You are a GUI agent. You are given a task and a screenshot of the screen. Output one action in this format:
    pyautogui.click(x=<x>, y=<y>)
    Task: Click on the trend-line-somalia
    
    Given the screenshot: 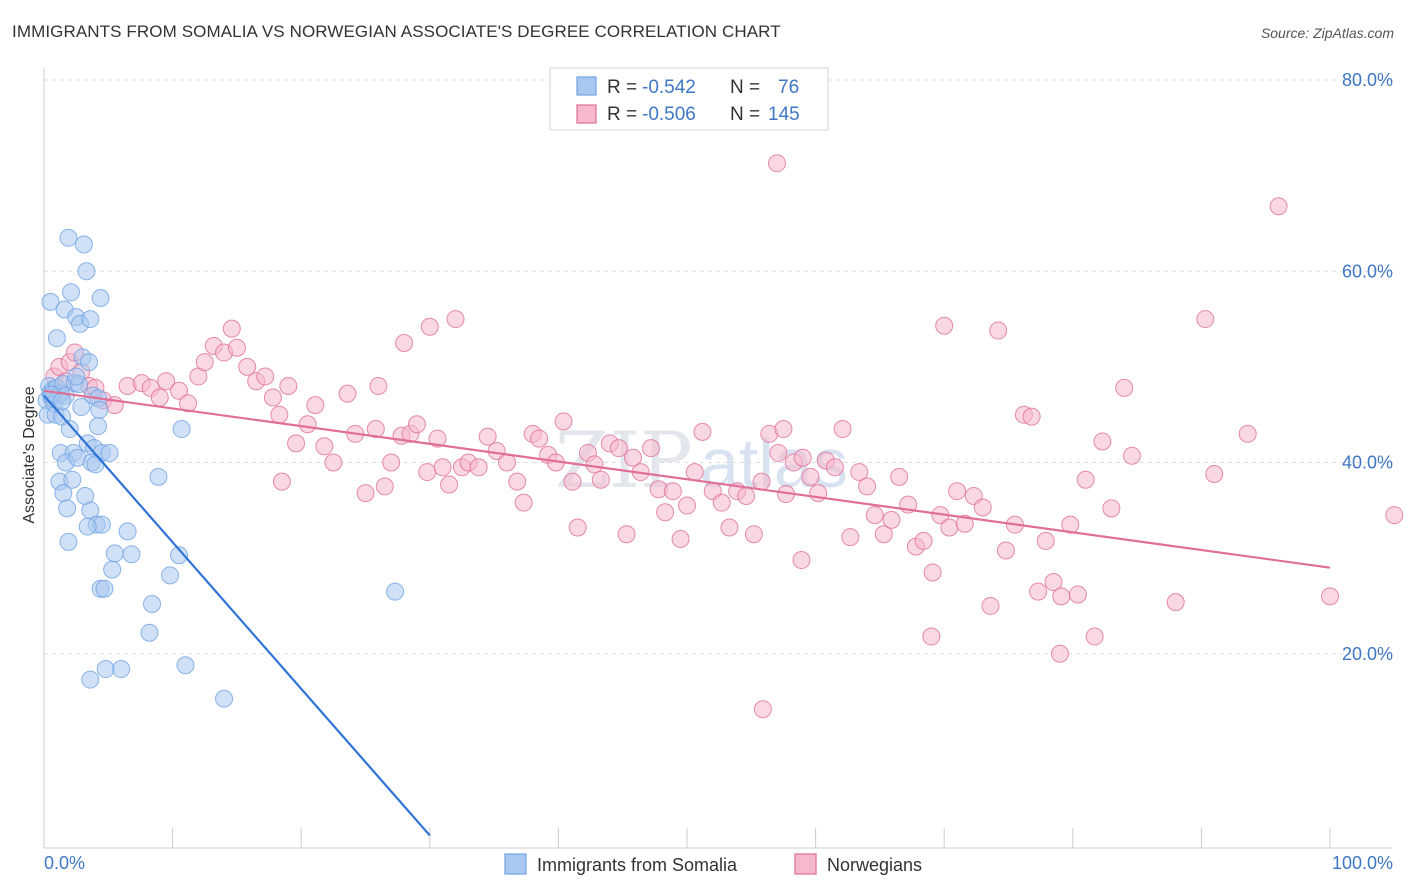 What is the action you would take?
    pyautogui.click(x=237, y=615)
    